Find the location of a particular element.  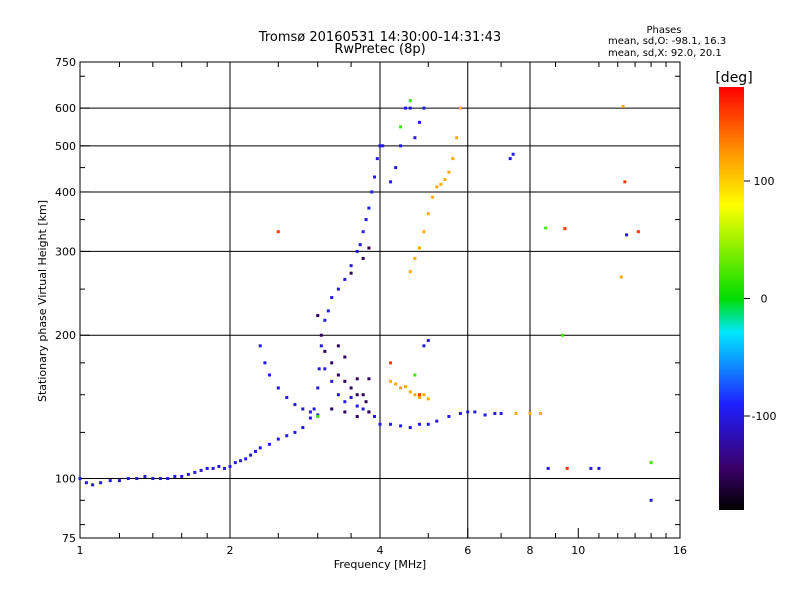

colorbar-tick-label: 100 is located at coordinates (764, 181).